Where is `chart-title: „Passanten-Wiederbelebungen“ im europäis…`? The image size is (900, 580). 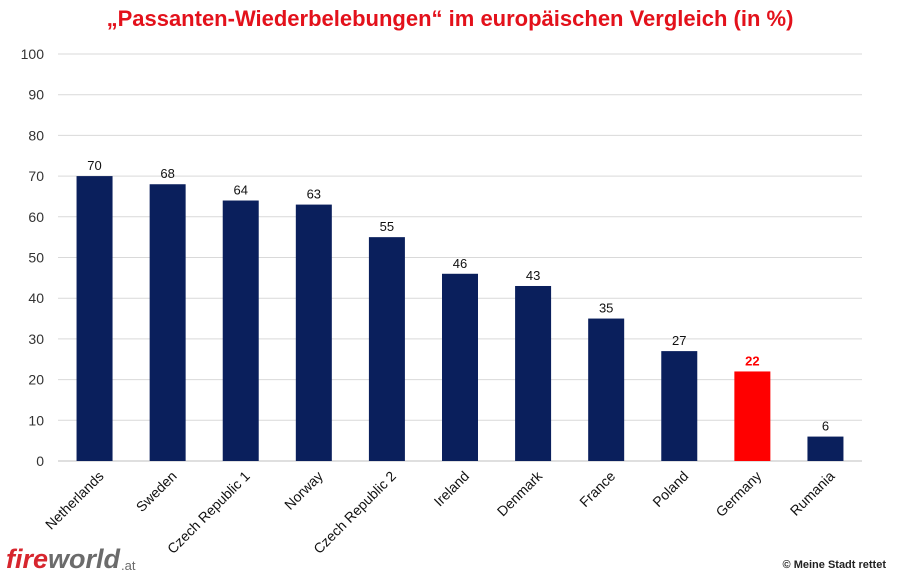
chart-title: „Passanten-Wiederbelebungen“ im europäis… is located at coordinates (450, 18).